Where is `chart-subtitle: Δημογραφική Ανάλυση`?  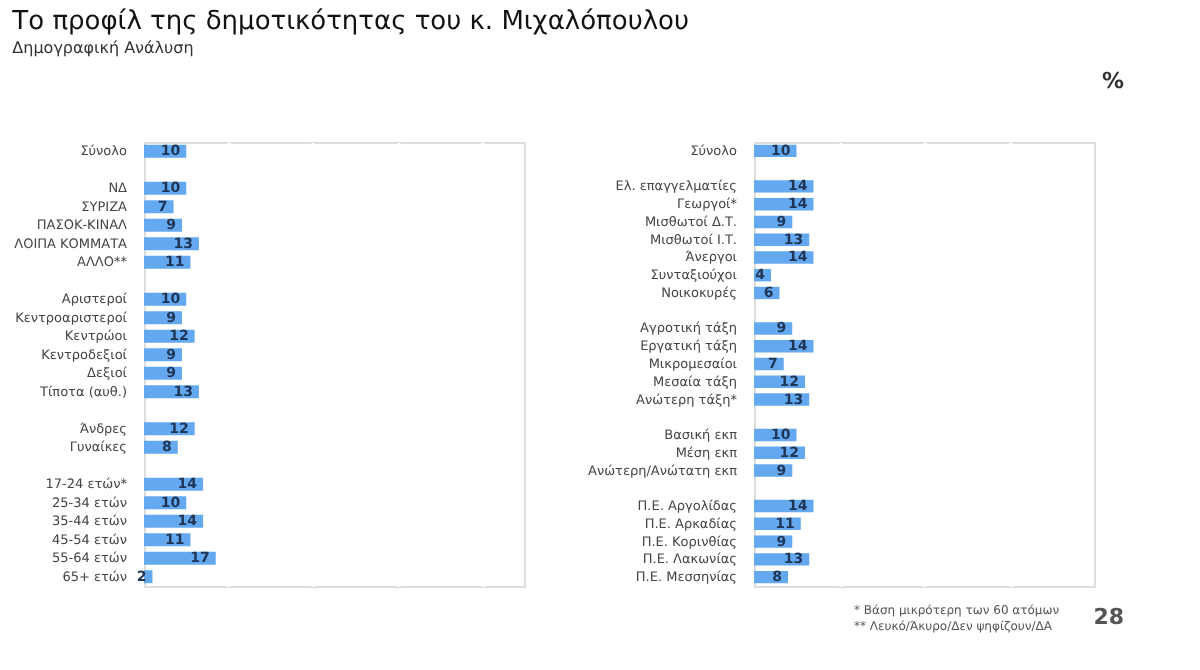 chart-subtitle: Δημογραφική Ανάλυση is located at coordinates (103, 48).